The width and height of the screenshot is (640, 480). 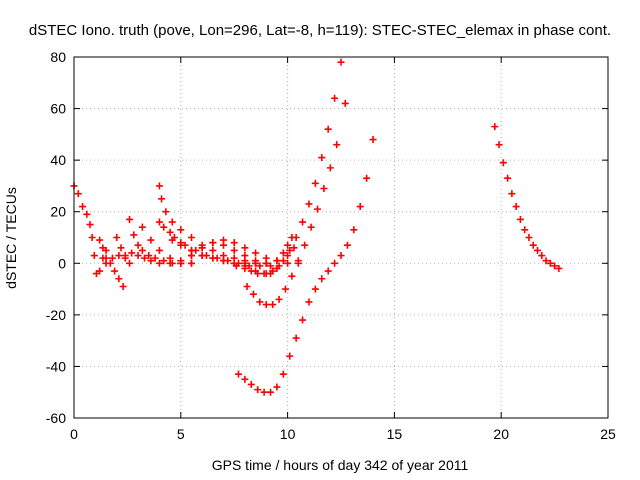 What do you see at coordinates (62, 263) in the screenshot?
I see `y-tick-label: 0` at bounding box center [62, 263].